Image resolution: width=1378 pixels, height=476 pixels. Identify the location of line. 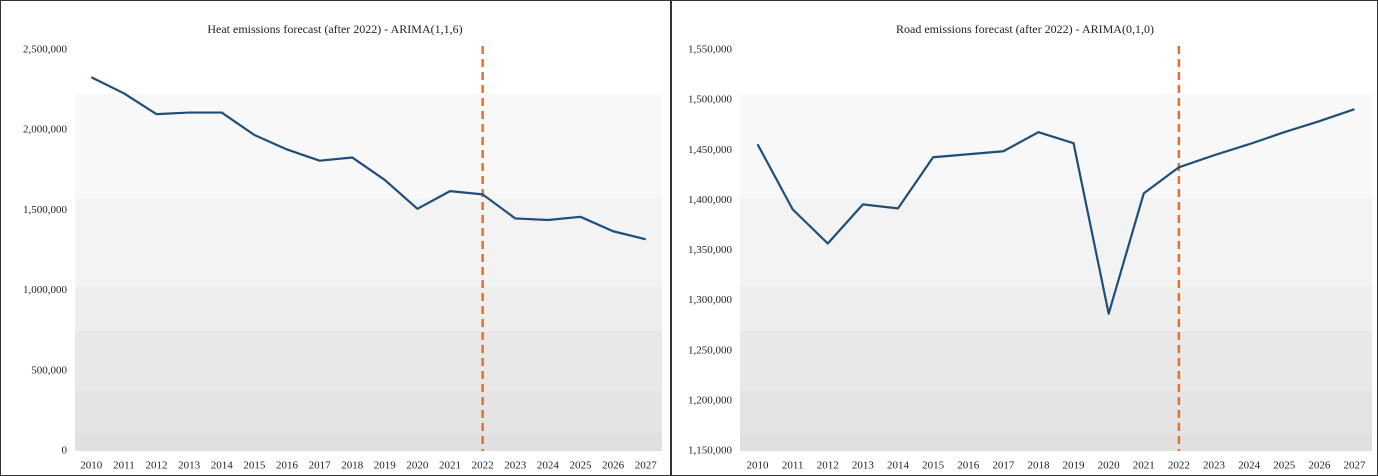
(368, 158).